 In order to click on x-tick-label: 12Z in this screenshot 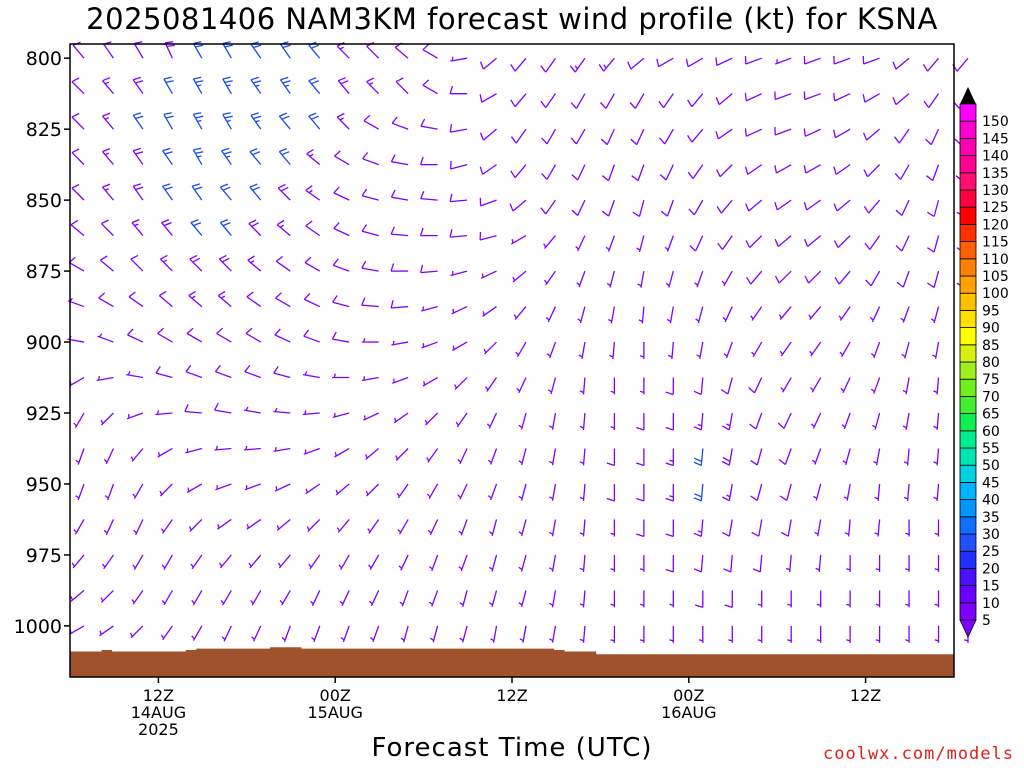, I will do `click(511, 695)`.